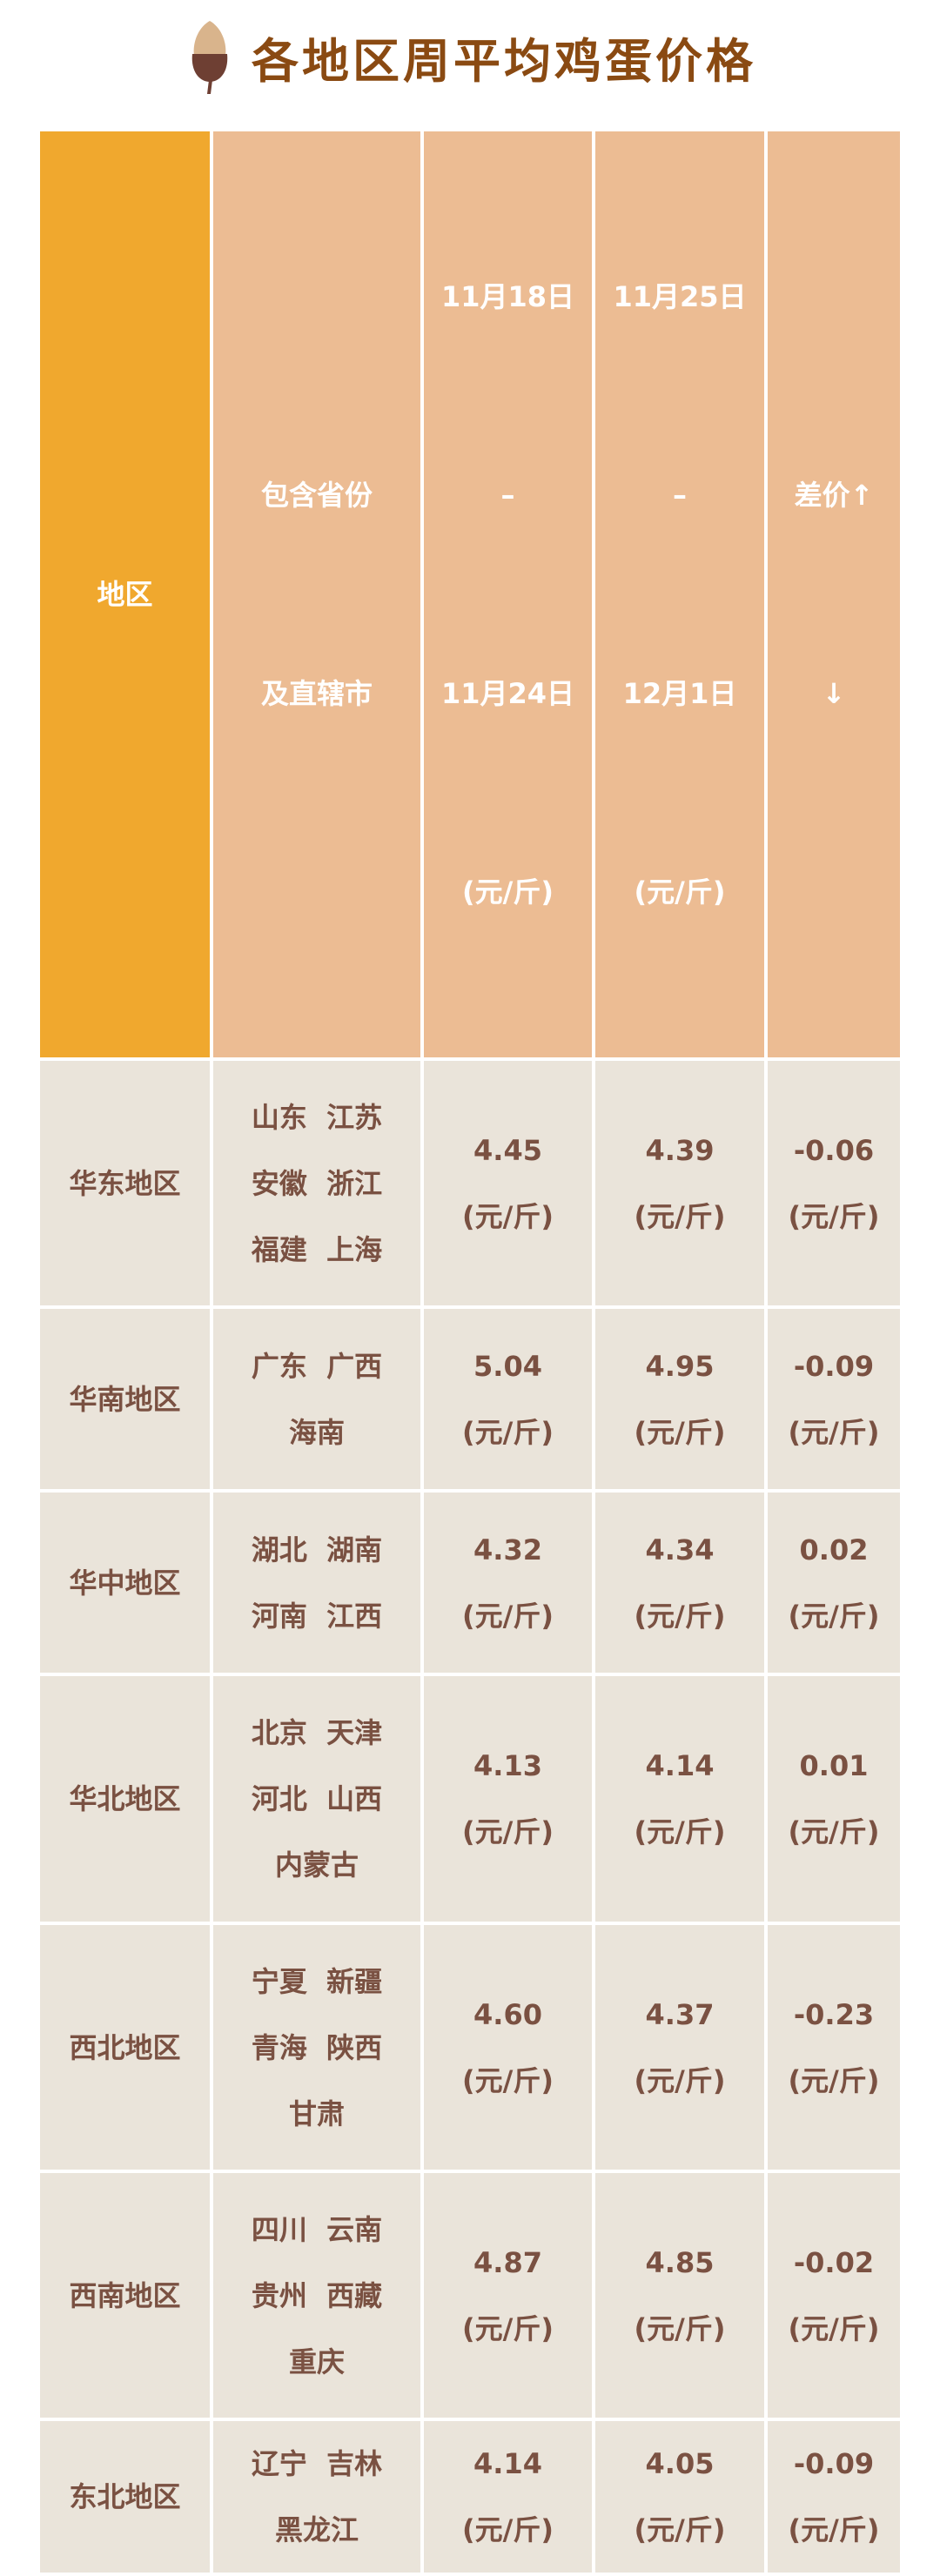  What do you see at coordinates (834, 594) in the screenshot?
I see `header-diff: 差价↑ ↓` at bounding box center [834, 594].